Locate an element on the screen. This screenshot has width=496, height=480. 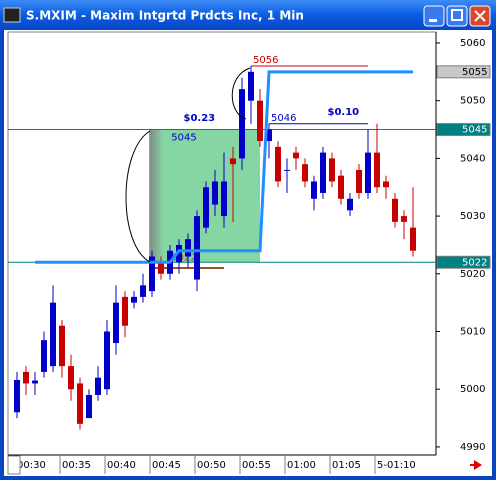
x-tick-label: 01:05 is located at coordinates (346, 465).